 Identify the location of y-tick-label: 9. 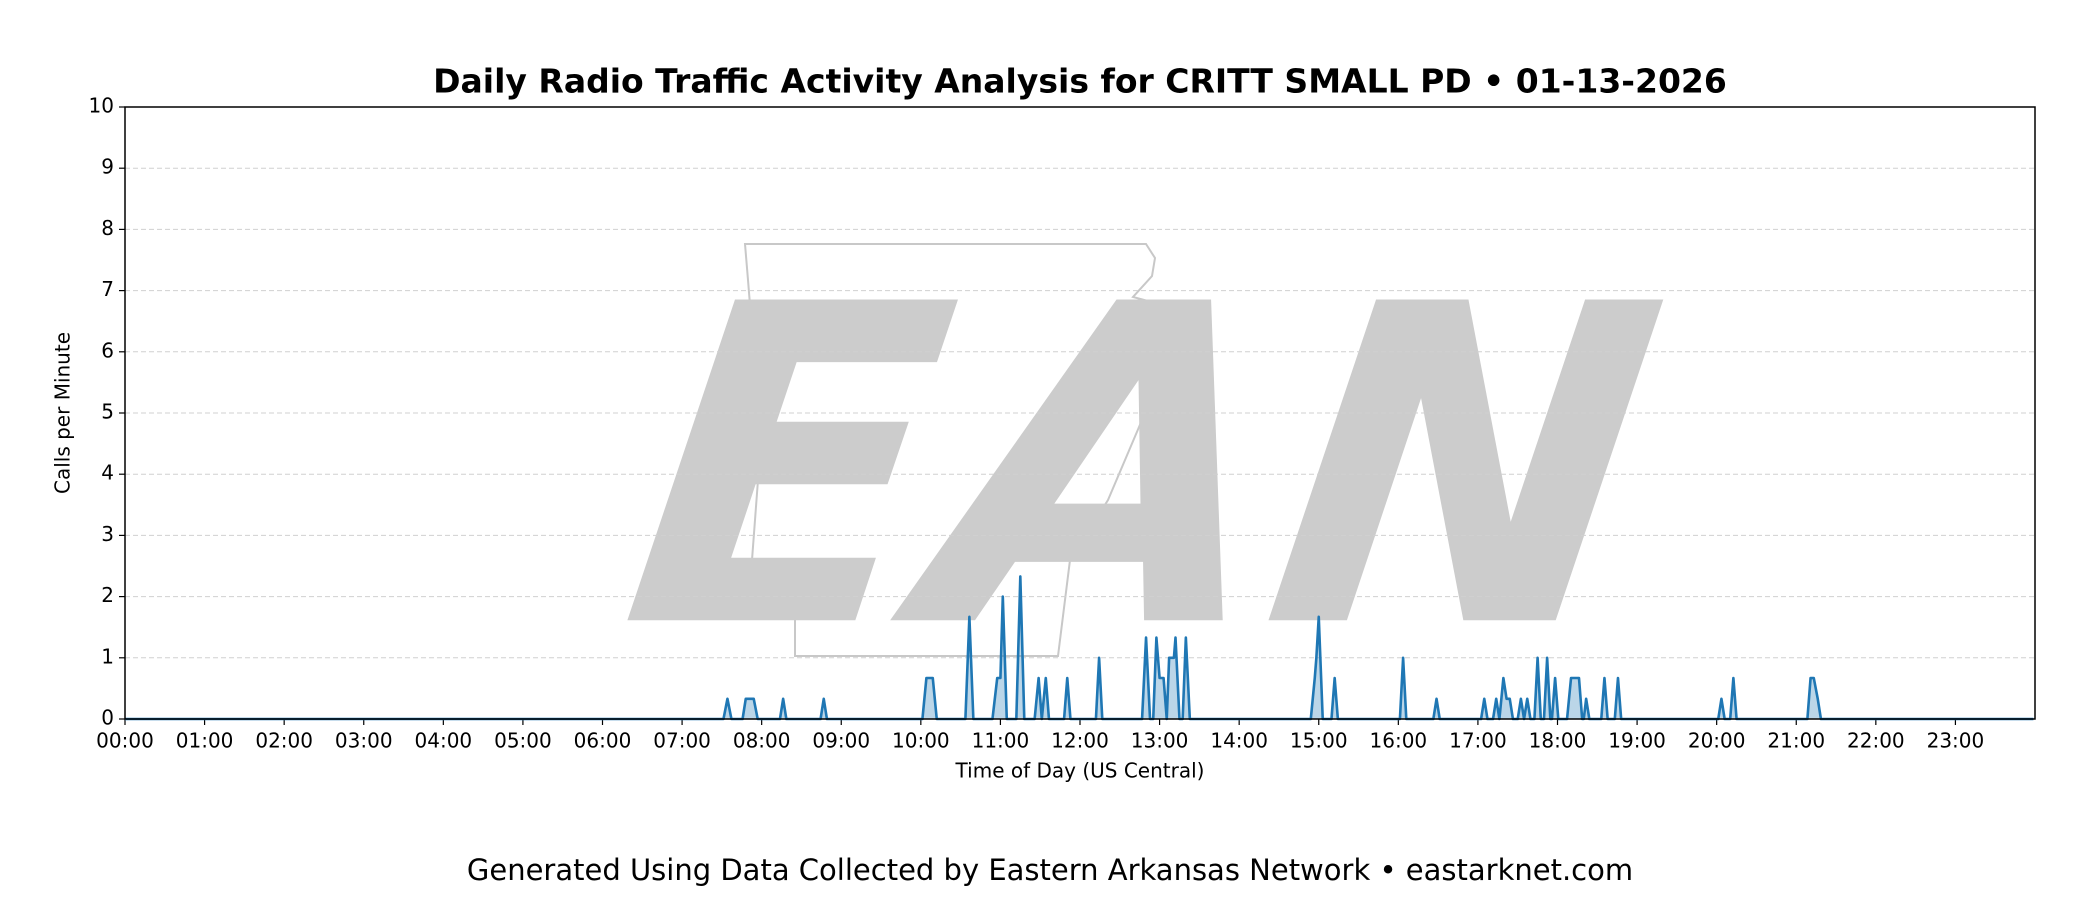
(107, 167).